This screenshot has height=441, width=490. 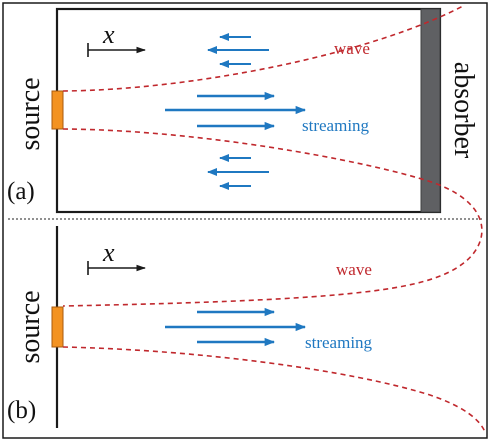 What do you see at coordinates (463, 110) in the screenshot?
I see `absorber-label: absorber` at bounding box center [463, 110].